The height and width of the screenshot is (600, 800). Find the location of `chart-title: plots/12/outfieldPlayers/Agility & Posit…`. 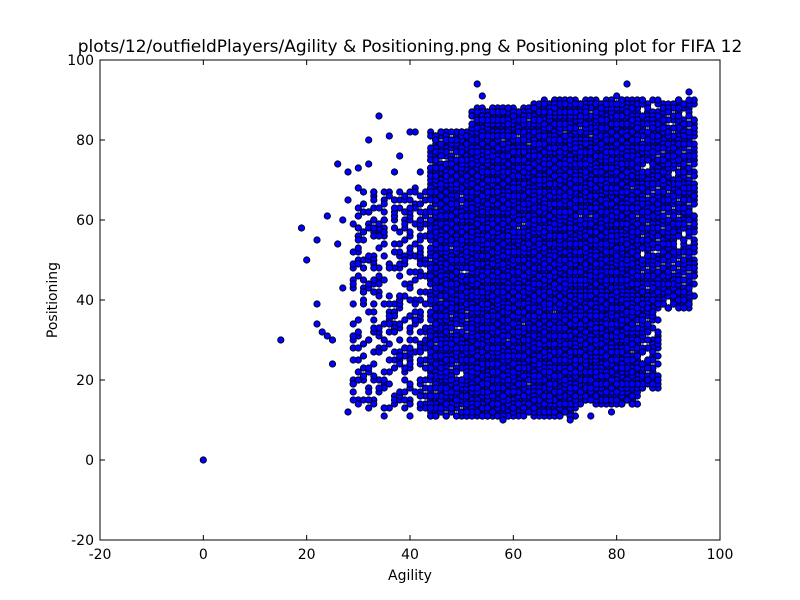

chart-title: plots/12/outfieldPlayers/Agility & Posit… is located at coordinates (410, 47).